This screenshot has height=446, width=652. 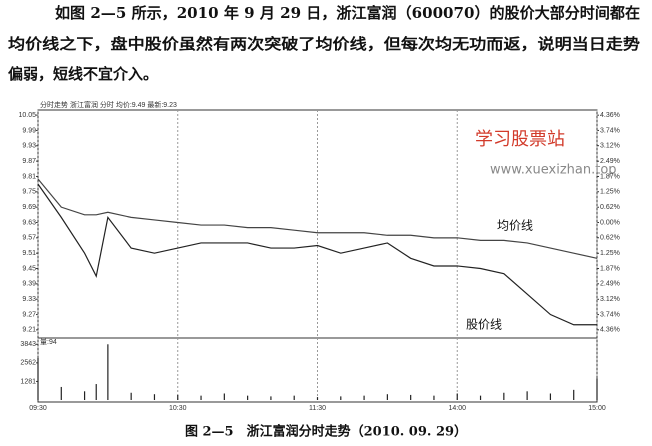 What do you see at coordinates (29, 284) in the screenshot?
I see `y-tick-label: 9.39` at bounding box center [29, 284].